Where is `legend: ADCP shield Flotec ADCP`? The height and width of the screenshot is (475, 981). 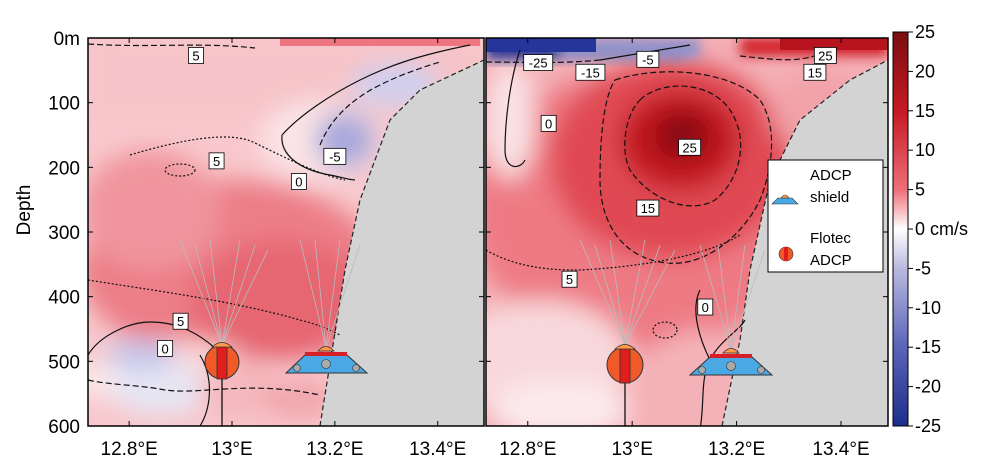 legend: ADCP shield Flotec ADCP is located at coordinates (825, 216).